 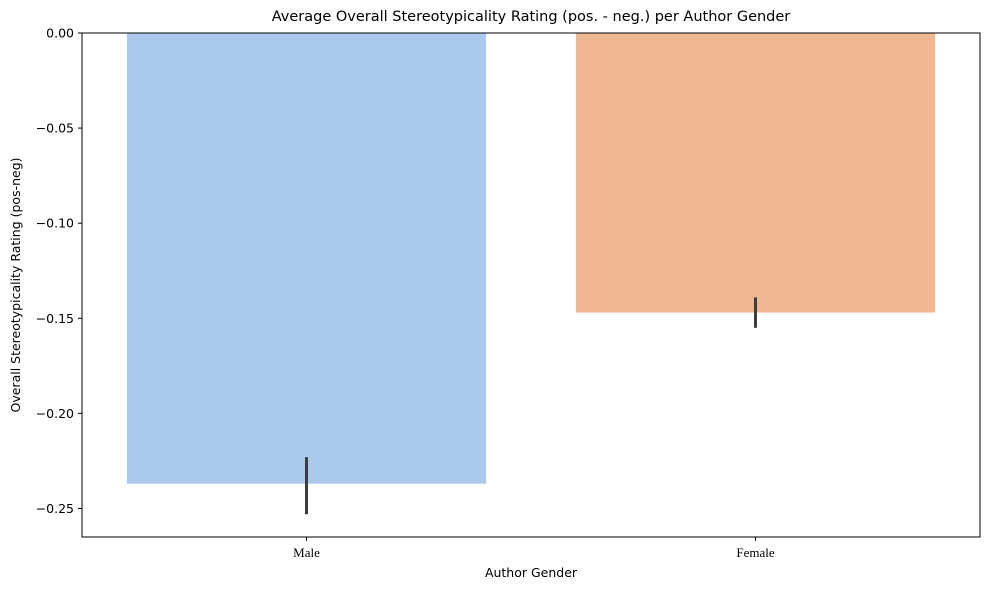 I want to click on y-axis: 0.00 −0.05 −0.10 −0.15 −0.20 −0.25, so click(x=59, y=271).